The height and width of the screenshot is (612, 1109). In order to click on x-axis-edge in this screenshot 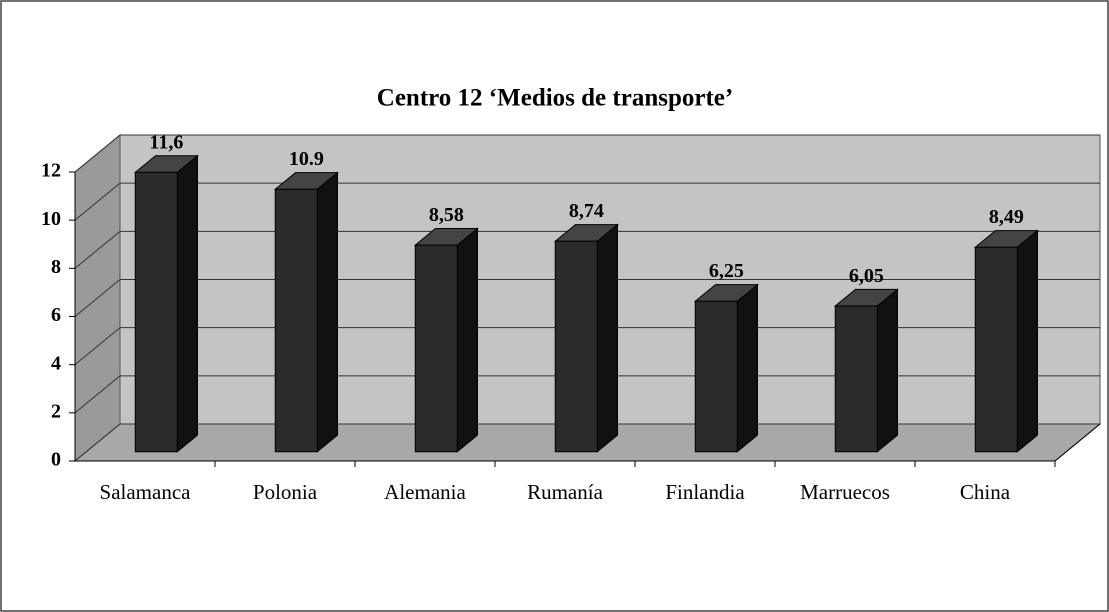, I will do `click(1077, 442)`.